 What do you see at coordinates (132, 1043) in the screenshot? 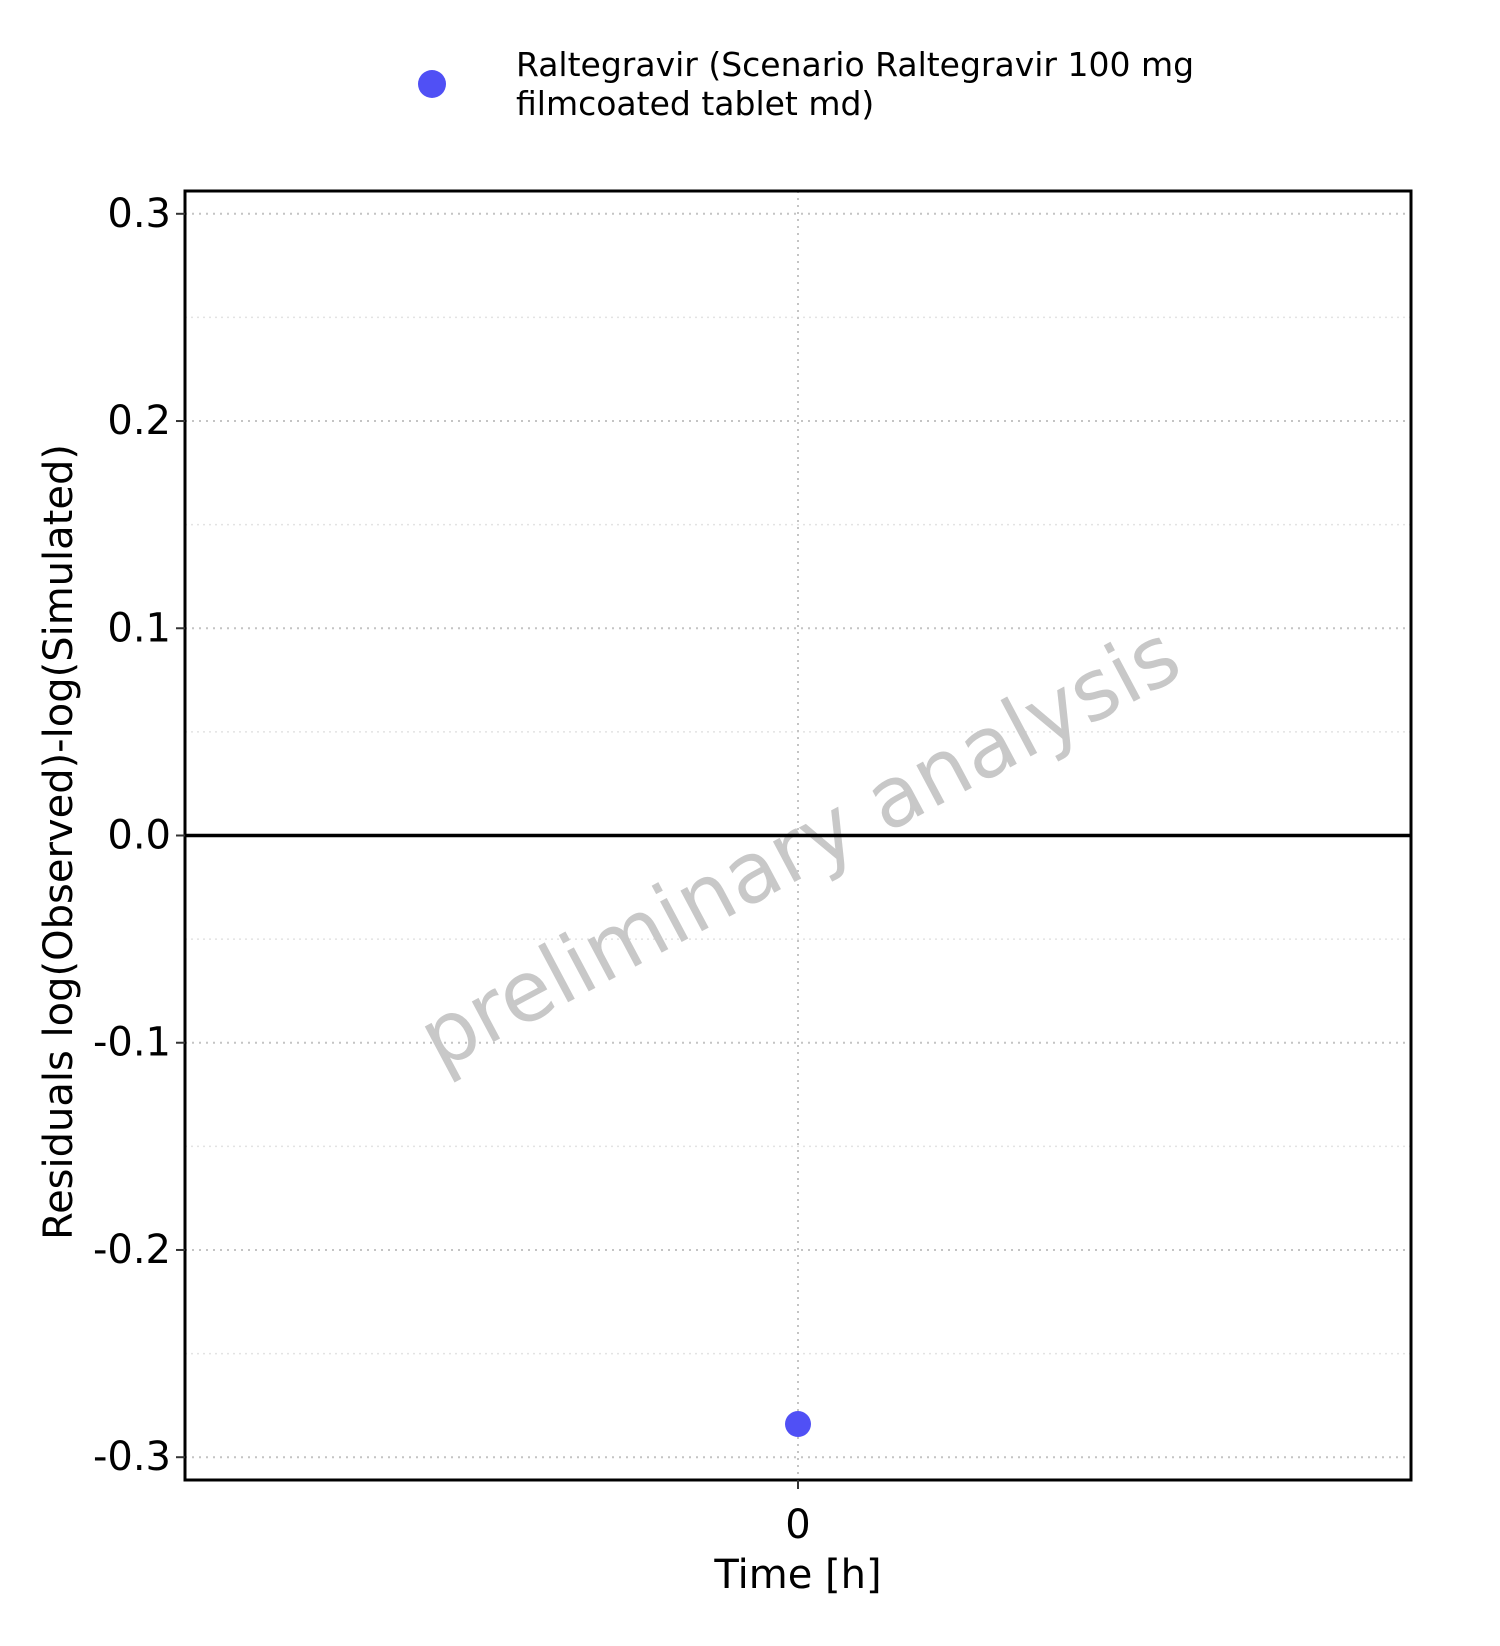
I see `y-tick-label: -0.1` at bounding box center [132, 1043].